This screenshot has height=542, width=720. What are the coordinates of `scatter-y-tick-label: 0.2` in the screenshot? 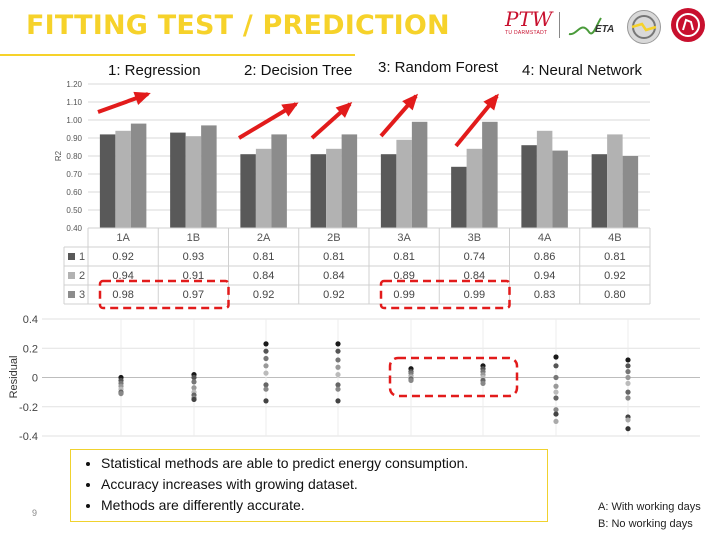 It's located at (30, 349).